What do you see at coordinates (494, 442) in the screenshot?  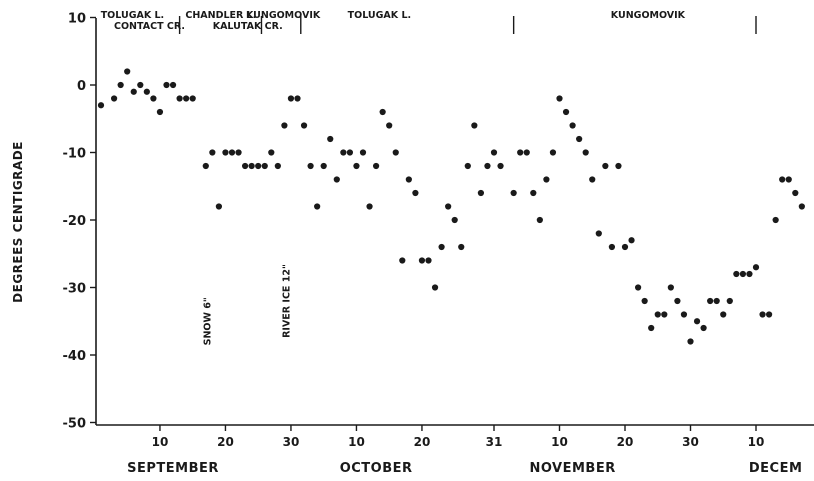 I see `x-tick-label: 31` at bounding box center [494, 442].